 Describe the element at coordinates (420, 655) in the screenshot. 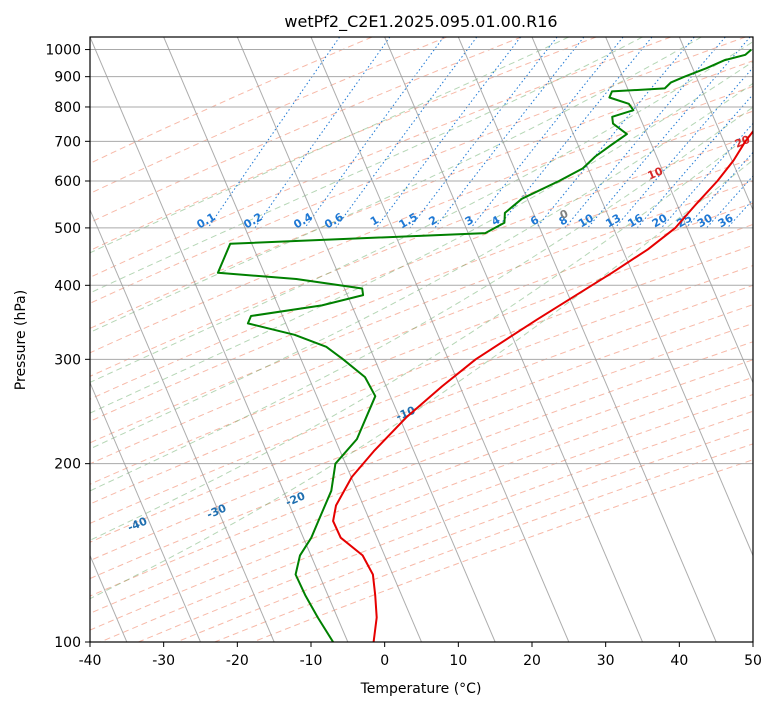

I see `x-axis-ticks: -40 -30 -20 -10 0 10 20 30 40 50` at that location.